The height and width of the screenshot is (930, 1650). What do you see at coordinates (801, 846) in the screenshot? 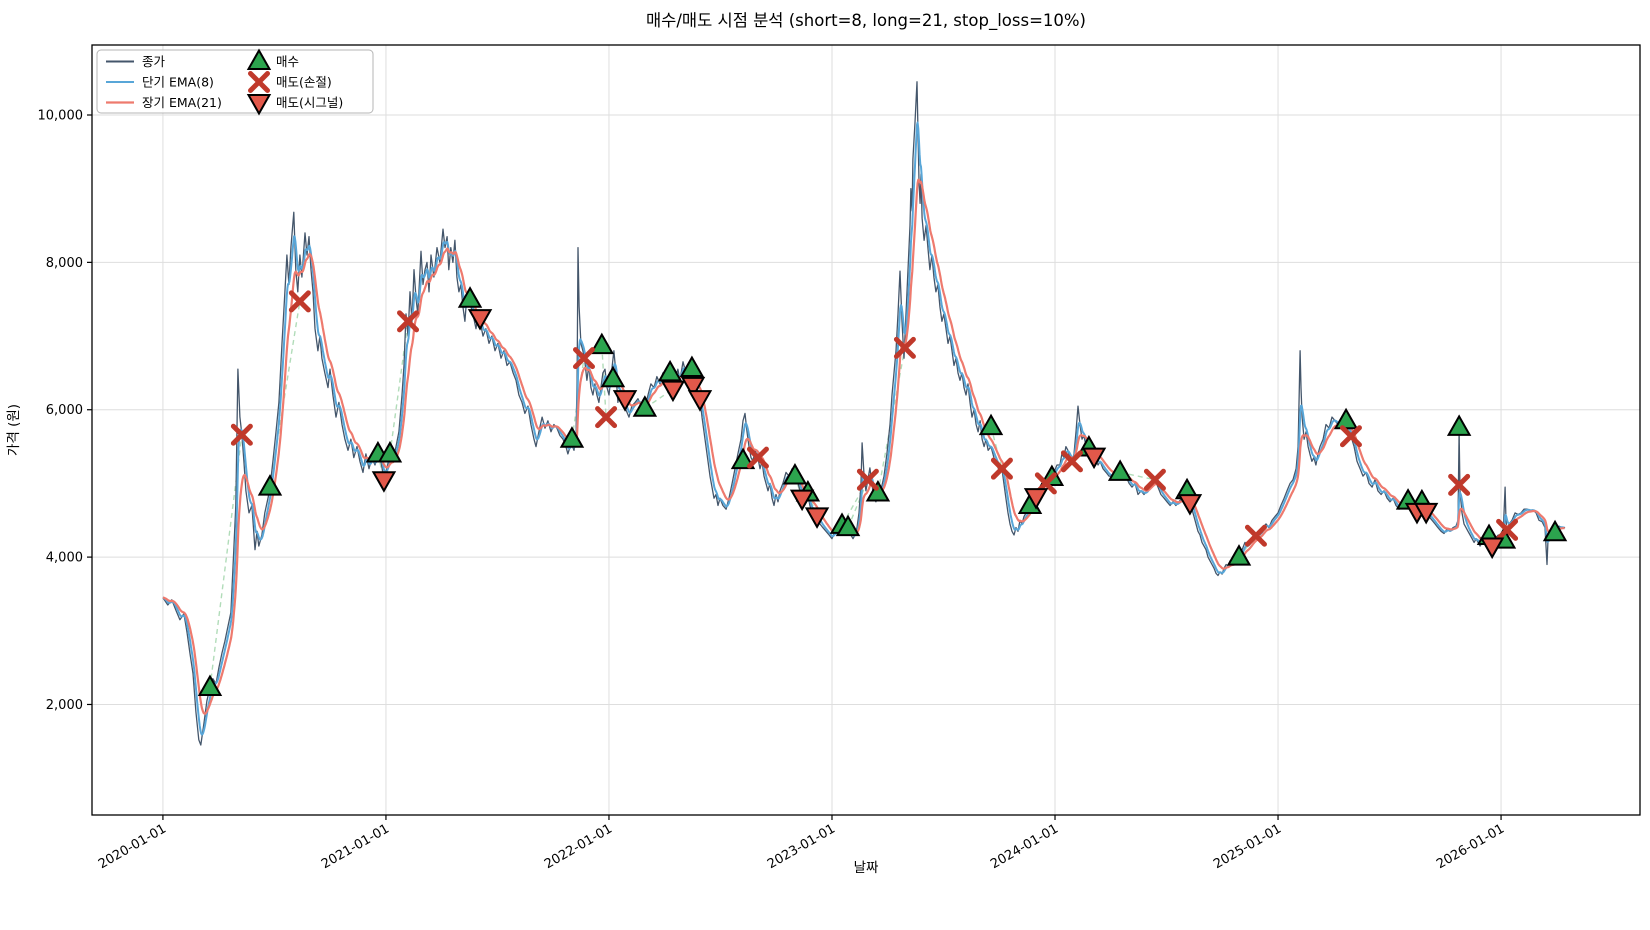
I see `x-tick-label: 2023-01-01` at bounding box center [801, 846].